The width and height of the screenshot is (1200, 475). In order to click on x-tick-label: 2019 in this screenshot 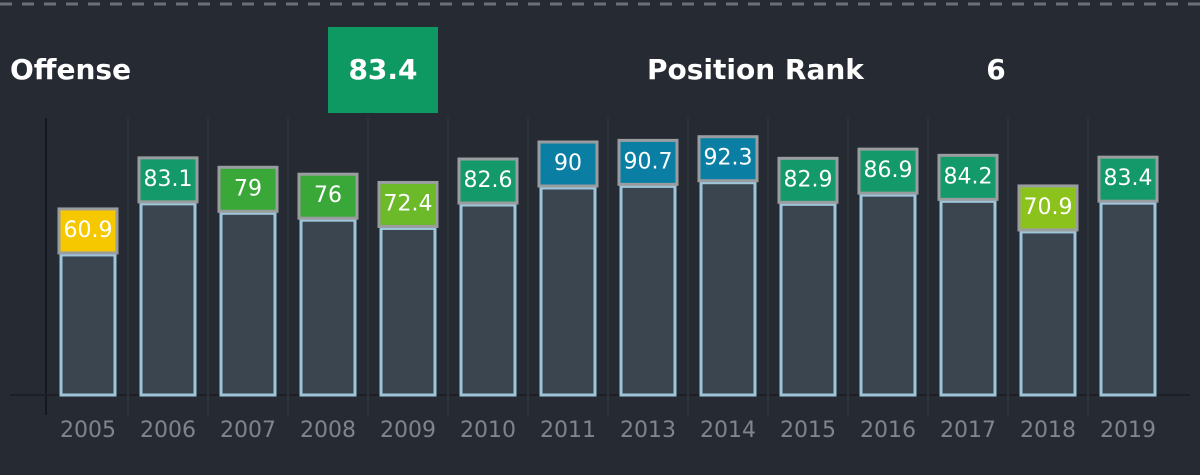, I will do `click(1128, 430)`.